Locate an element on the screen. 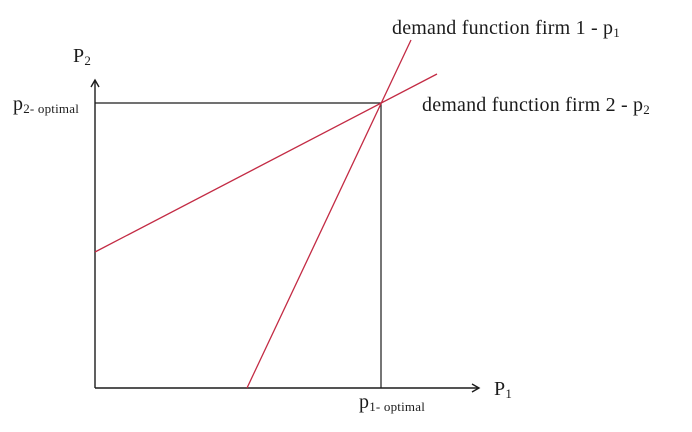  y-axis-label: P2 is located at coordinates (82, 56).